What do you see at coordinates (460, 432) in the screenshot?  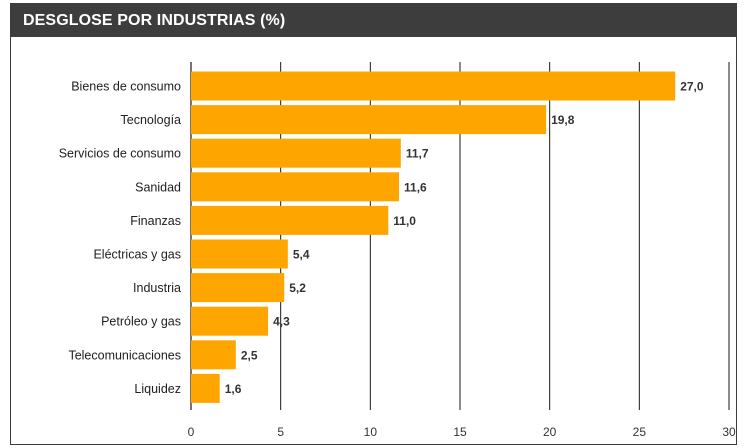 I see `x-tick-label: 15` at bounding box center [460, 432].